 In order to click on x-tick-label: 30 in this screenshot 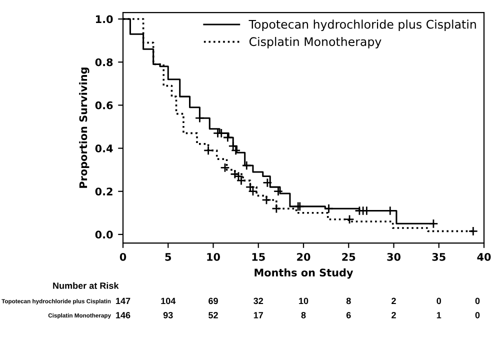, I will do `click(393, 256)`.